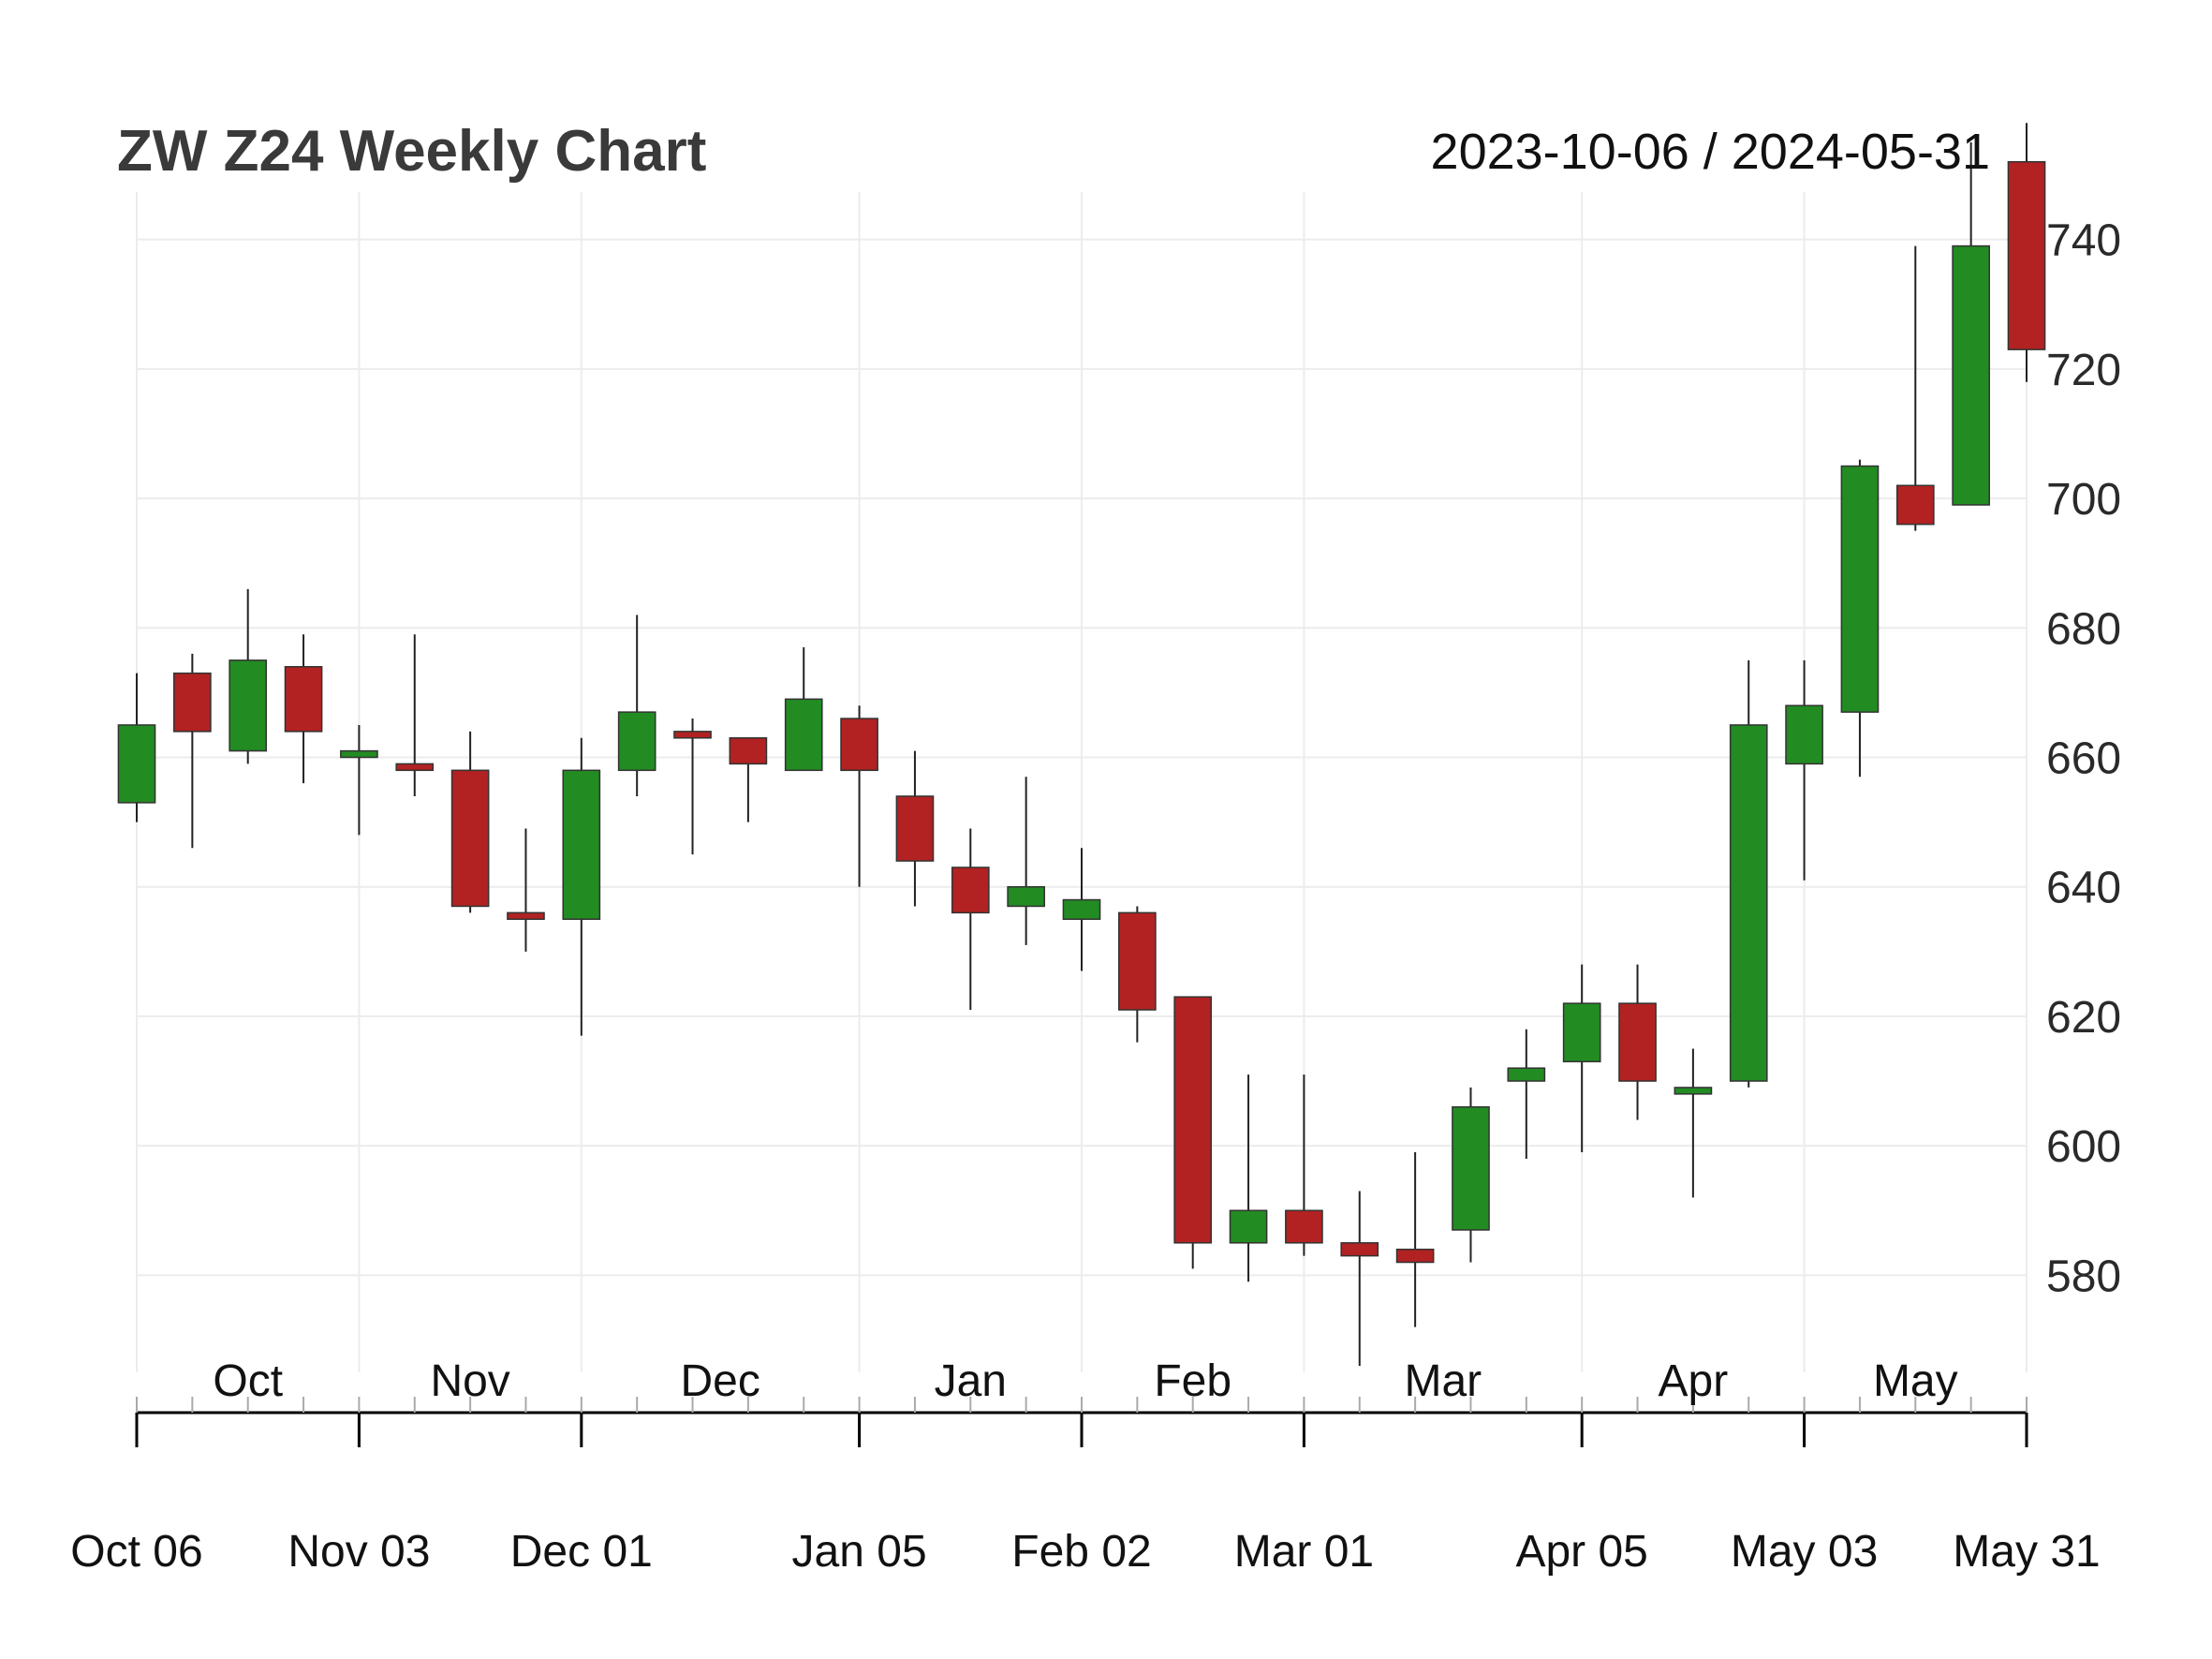  Describe the element at coordinates (971, 1381) in the screenshot. I see `x-month-label: Jan` at that location.